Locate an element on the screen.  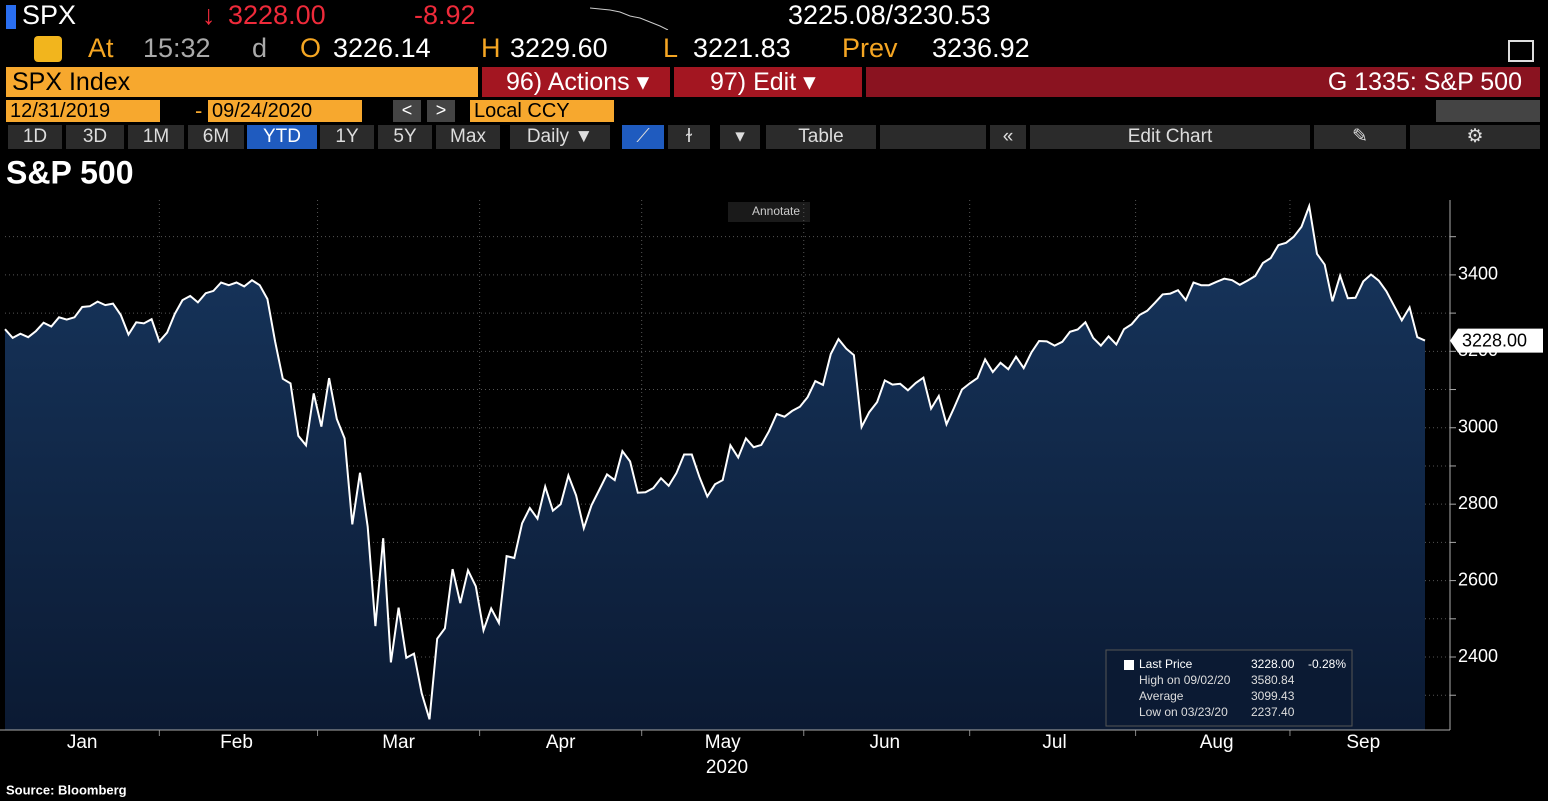
down-arrow: ↓ is located at coordinates (209, 15).